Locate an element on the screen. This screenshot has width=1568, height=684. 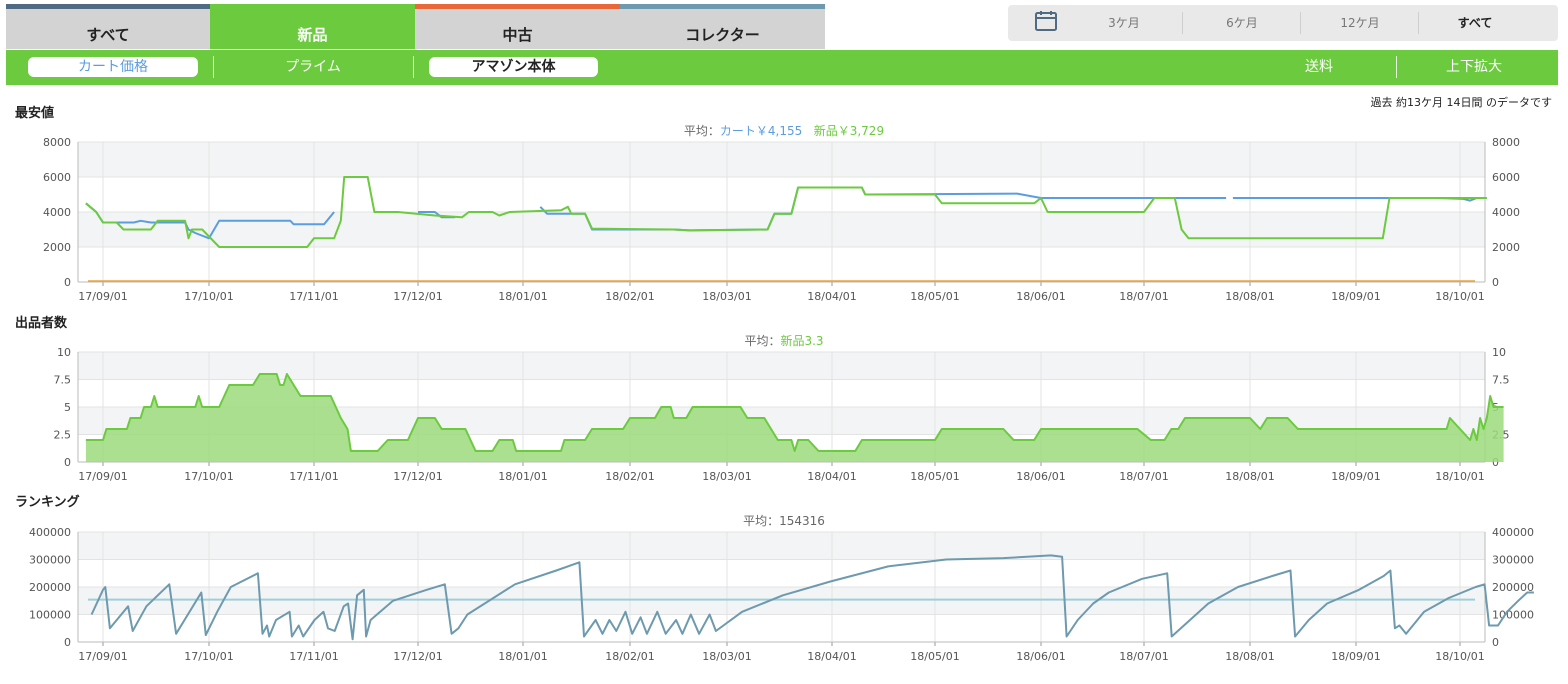
y-tick-label-right: 300000 is located at coordinates (1513, 560).